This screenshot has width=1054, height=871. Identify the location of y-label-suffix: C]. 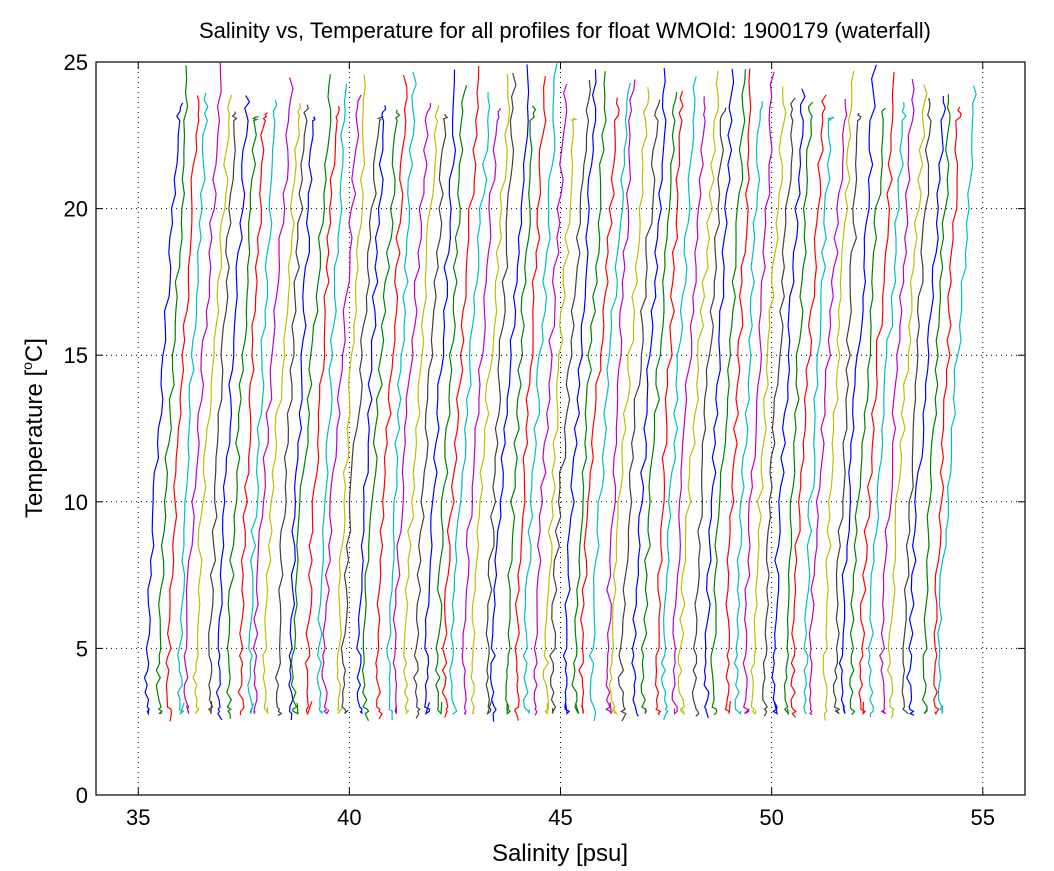
(34, 350).